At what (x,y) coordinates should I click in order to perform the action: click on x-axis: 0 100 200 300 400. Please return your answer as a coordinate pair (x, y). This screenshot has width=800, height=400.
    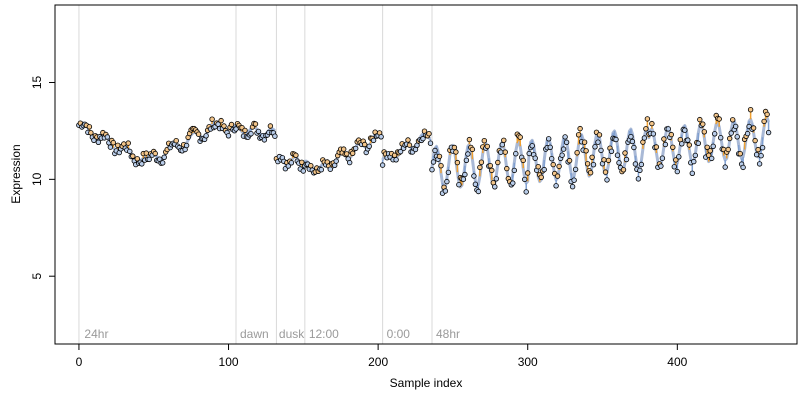
    Looking at the image, I should click on (382, 356).